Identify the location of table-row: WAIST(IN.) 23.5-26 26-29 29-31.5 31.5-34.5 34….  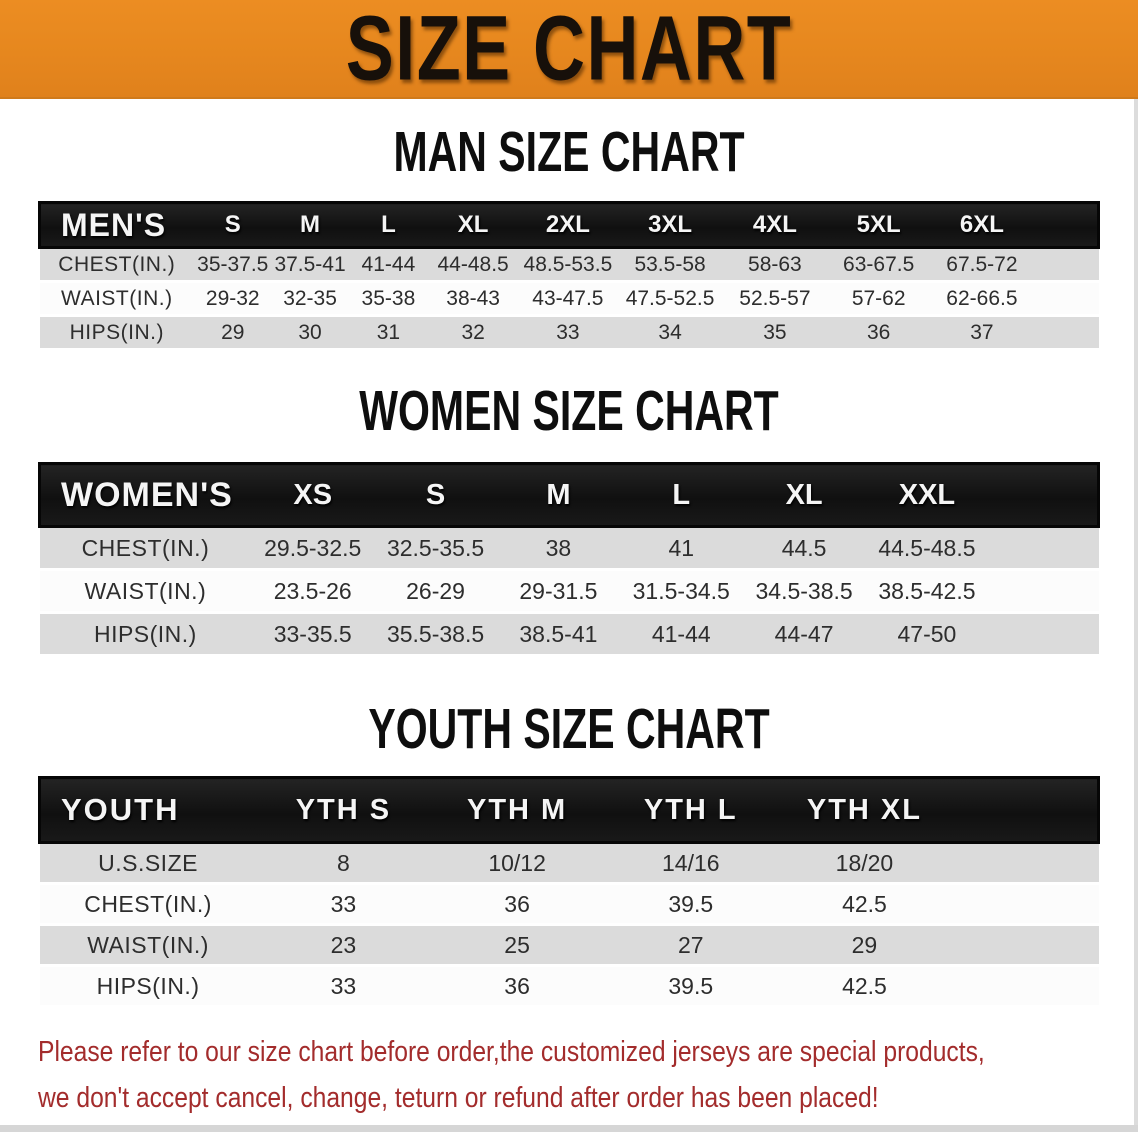
(569, 591).